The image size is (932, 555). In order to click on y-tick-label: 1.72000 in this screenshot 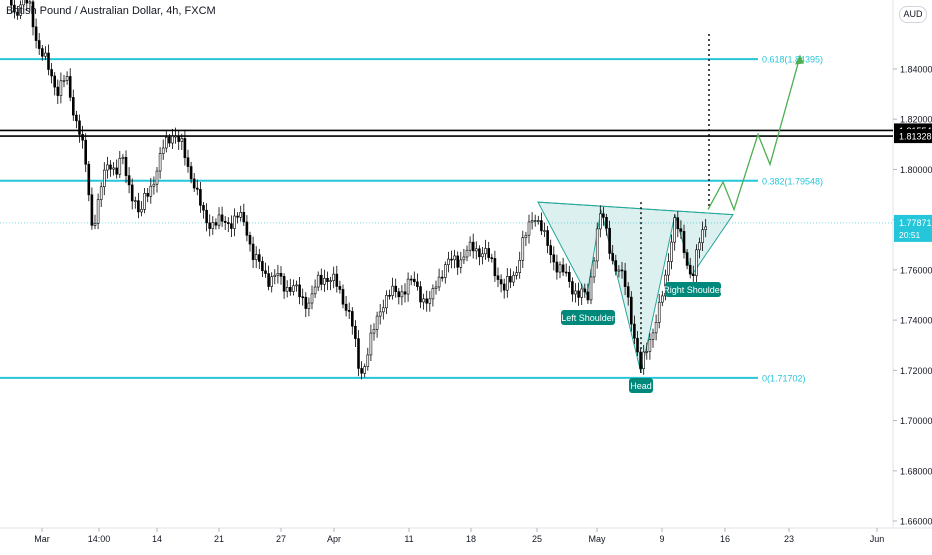, I will do `click(916, 371)`.